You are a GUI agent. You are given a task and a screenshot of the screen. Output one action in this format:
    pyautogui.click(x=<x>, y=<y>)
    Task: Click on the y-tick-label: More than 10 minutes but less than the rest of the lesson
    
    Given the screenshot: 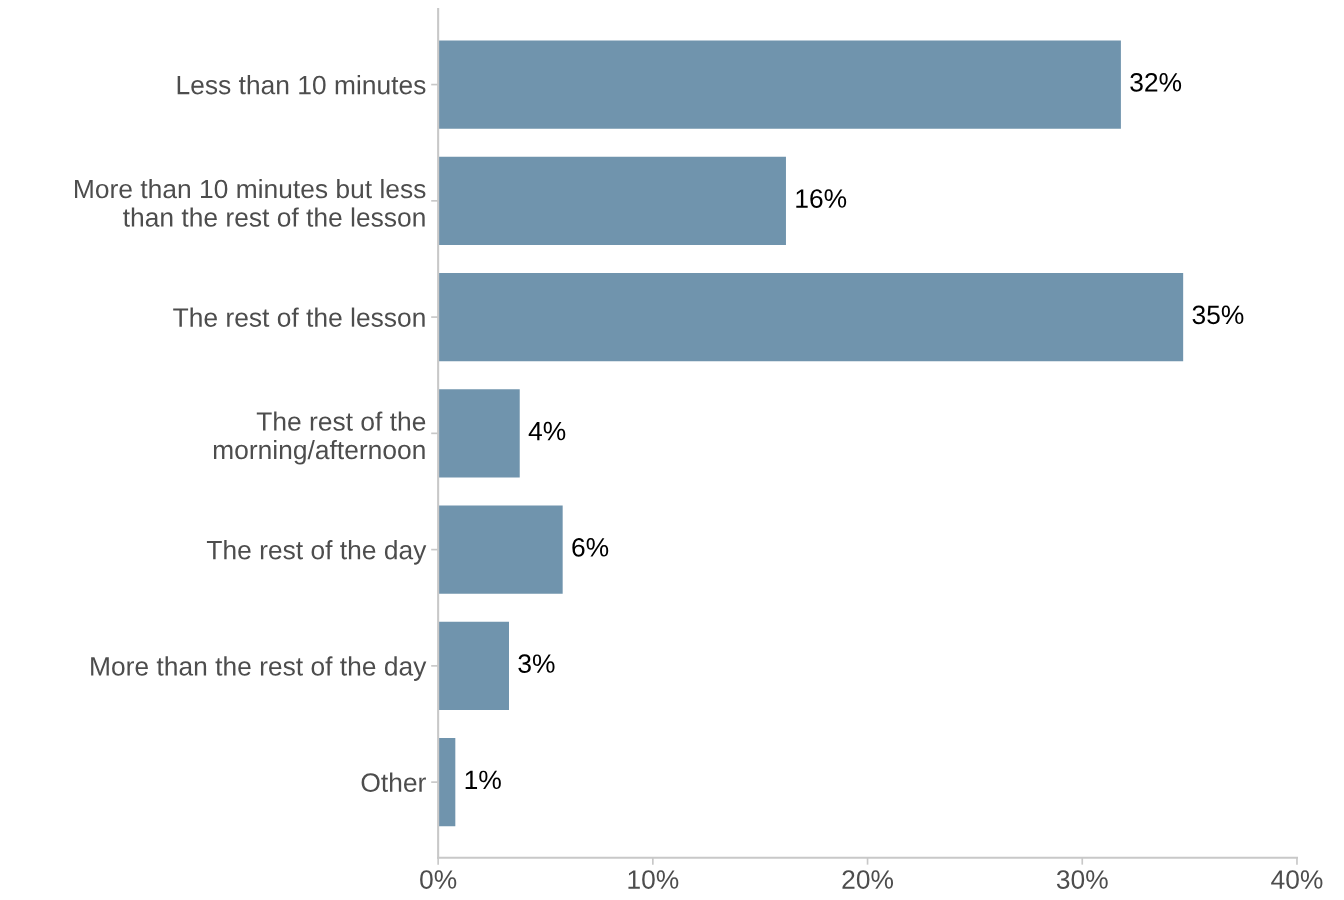 What is the action you would take?
    pyautogui.click(x=250, y=202)
    